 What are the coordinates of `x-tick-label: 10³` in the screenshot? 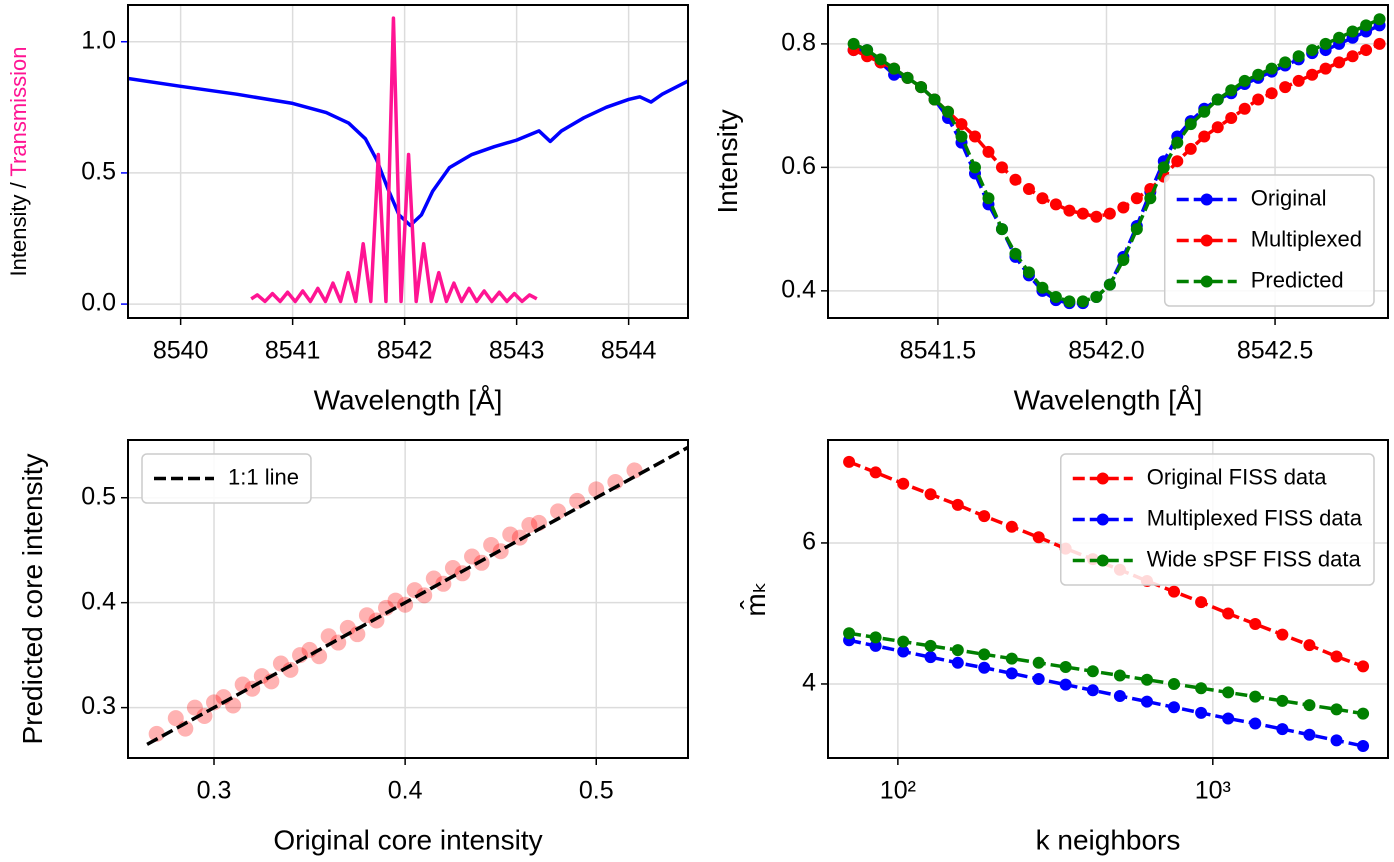 It's located at (1213, 791).